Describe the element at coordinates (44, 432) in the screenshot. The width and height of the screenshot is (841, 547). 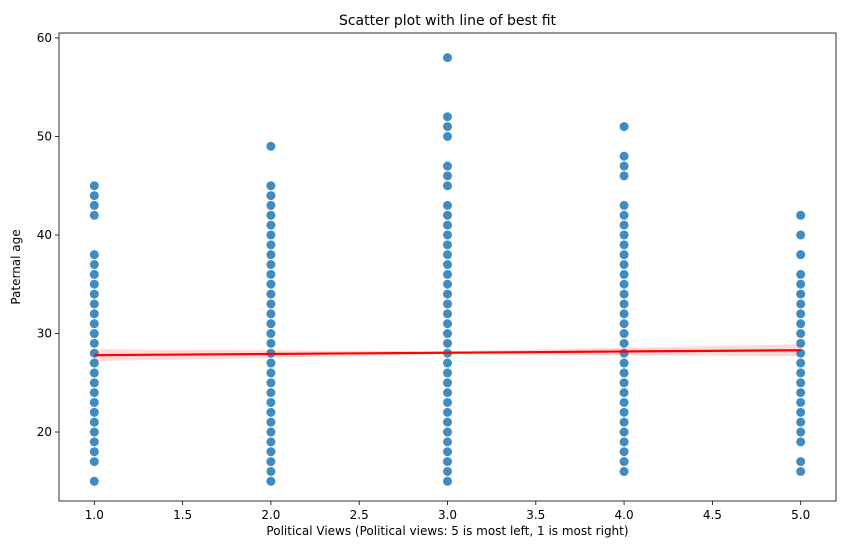
I see `y-tick-label: 20` at that location.